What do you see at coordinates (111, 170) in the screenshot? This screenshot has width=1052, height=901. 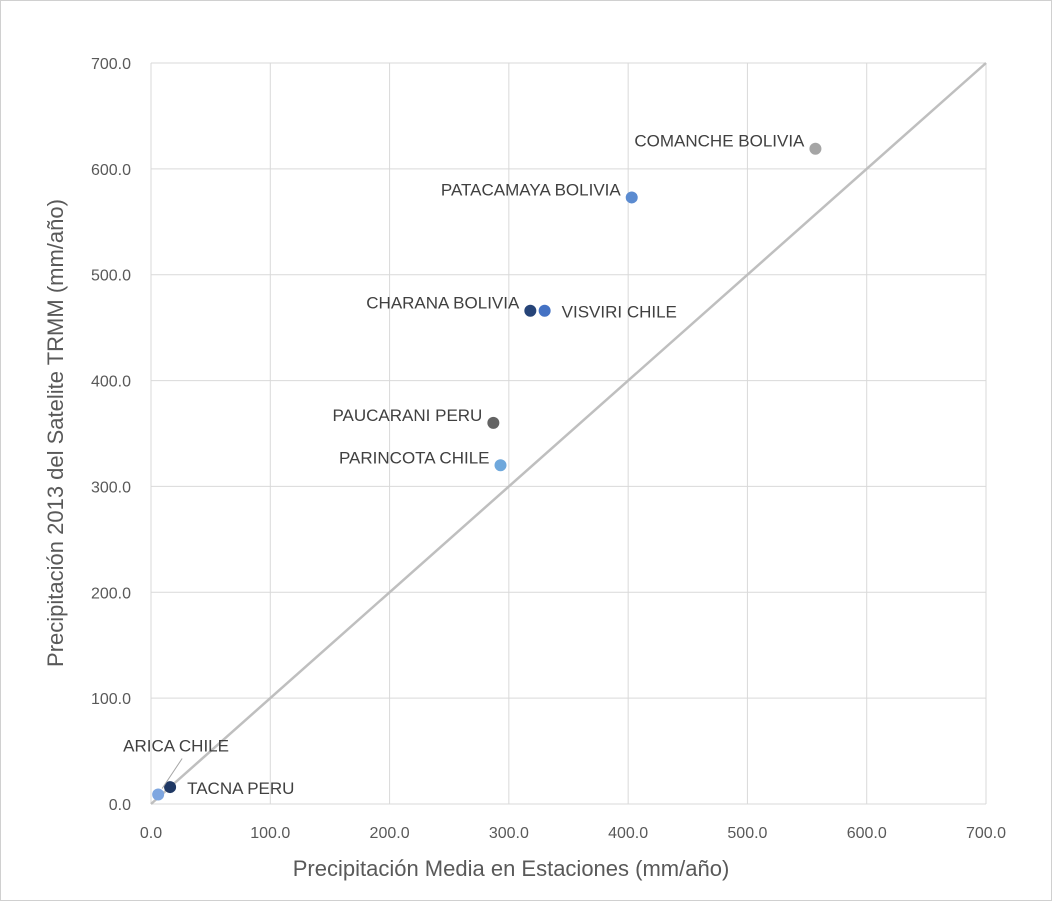 I see `y-tick-label: 600.0` at bounding box center [111, 170].